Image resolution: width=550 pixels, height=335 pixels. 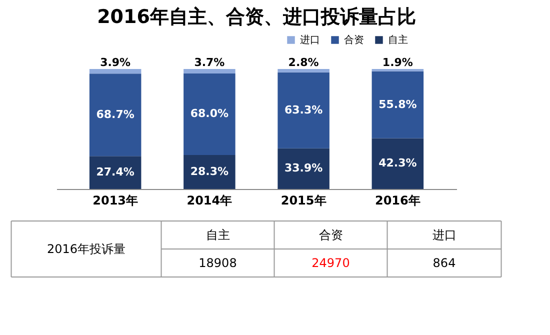 I want to click on legend-label: 自主, so click(x=398, y=40).